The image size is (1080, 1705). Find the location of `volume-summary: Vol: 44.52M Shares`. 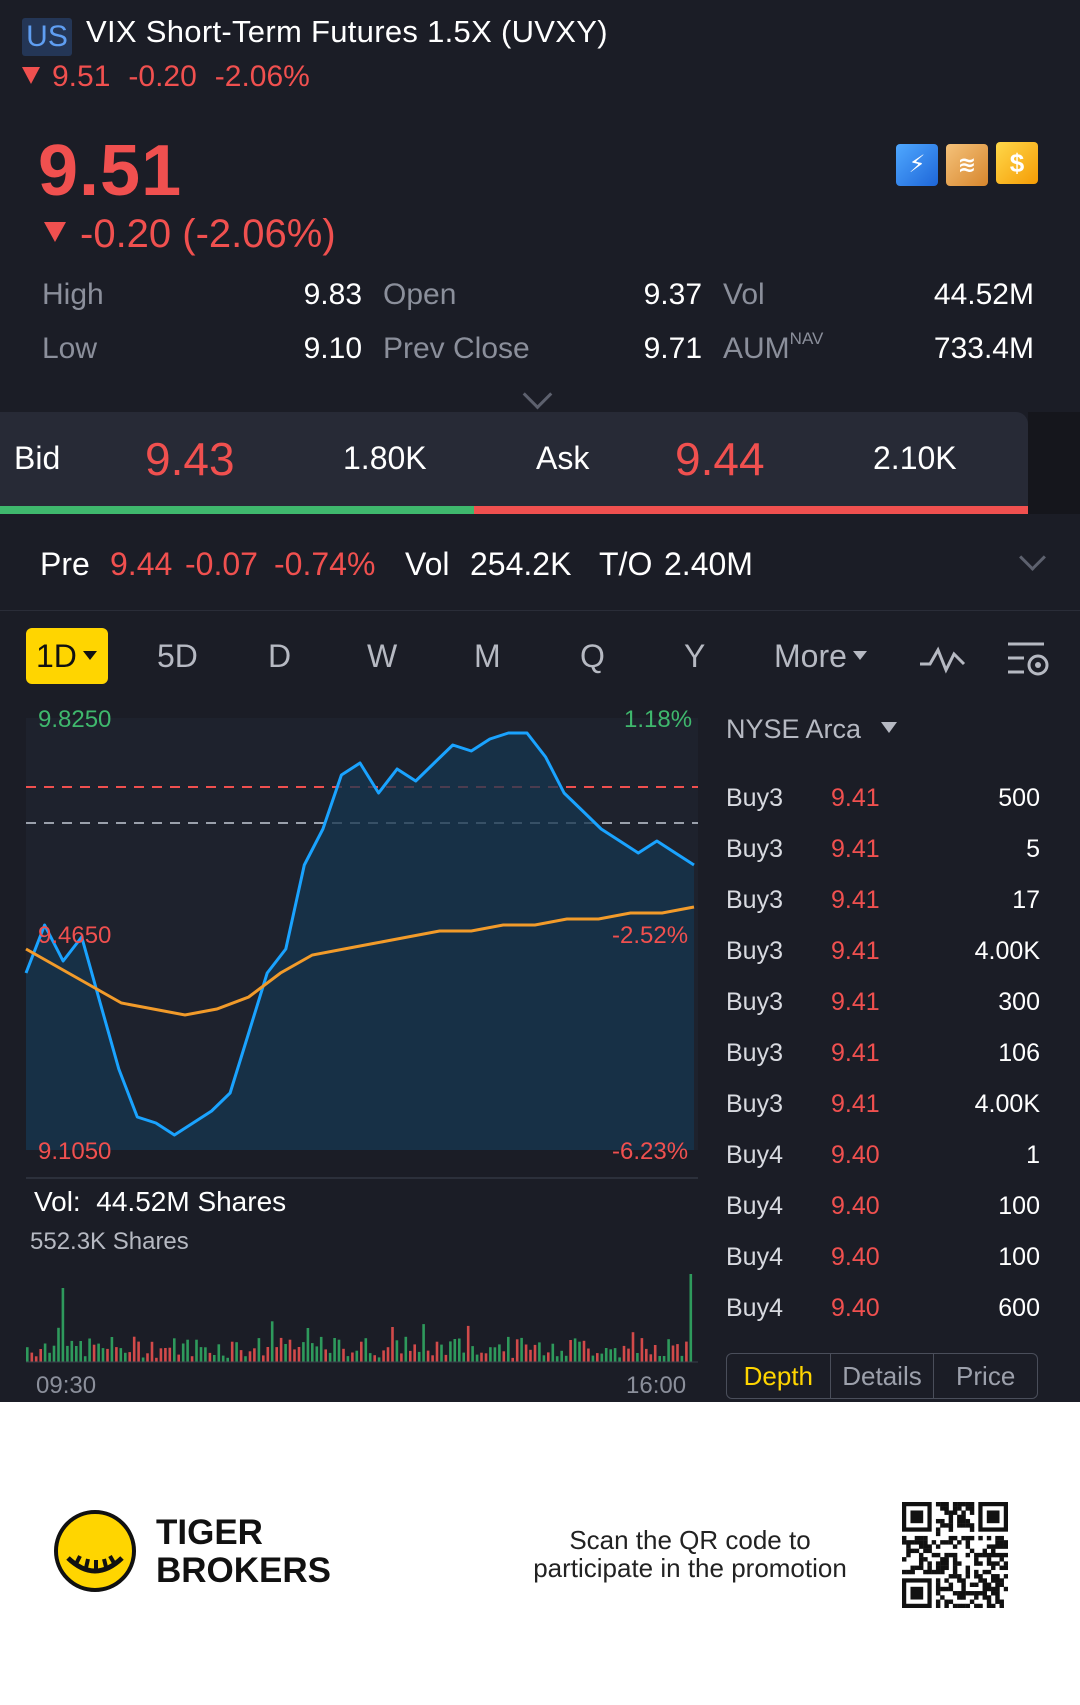

volume-summary: Vol: 44.52M Shares is located at coordinates (160, 1201).